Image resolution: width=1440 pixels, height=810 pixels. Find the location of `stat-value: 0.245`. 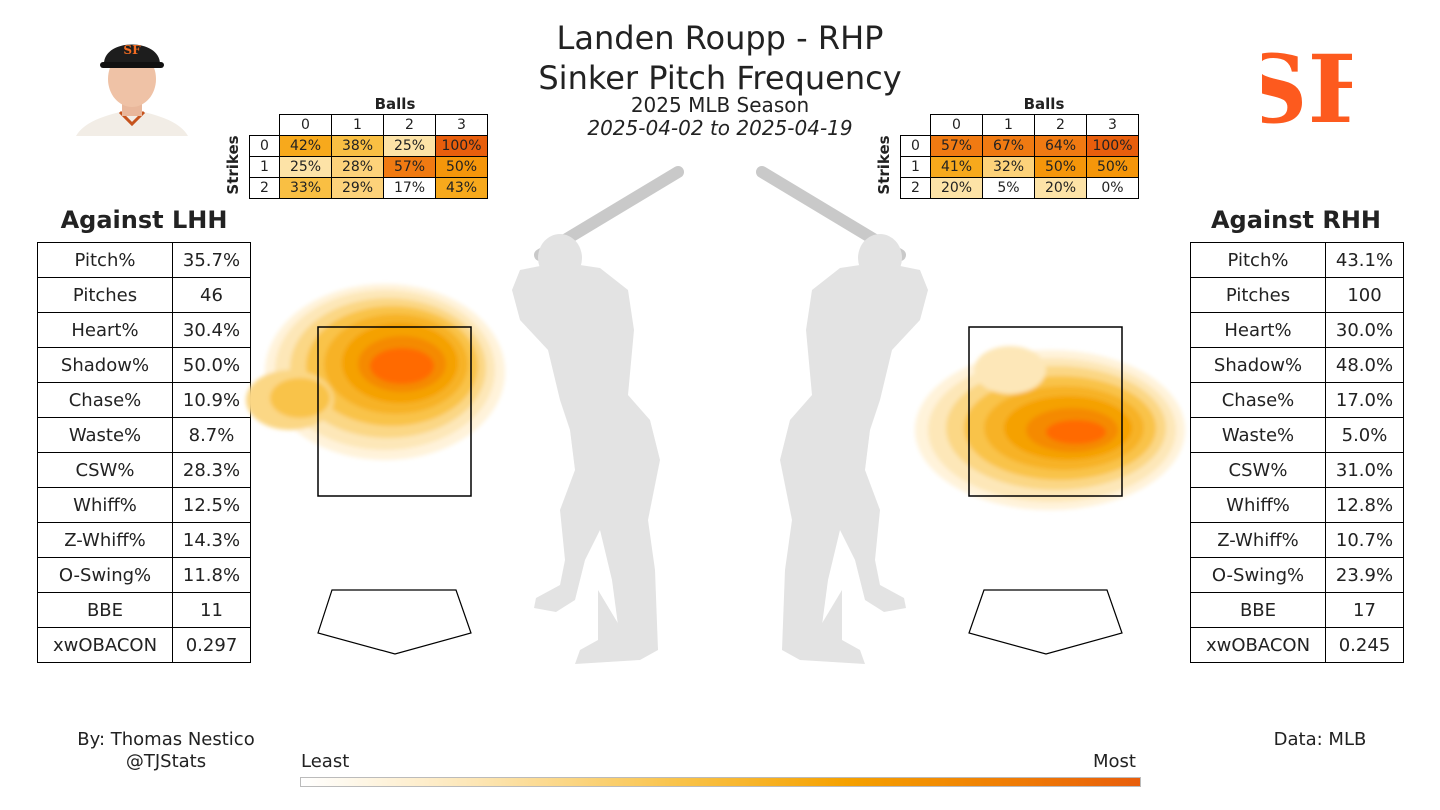

stat-value: 0.245 is located at coordinates (1364, 645).